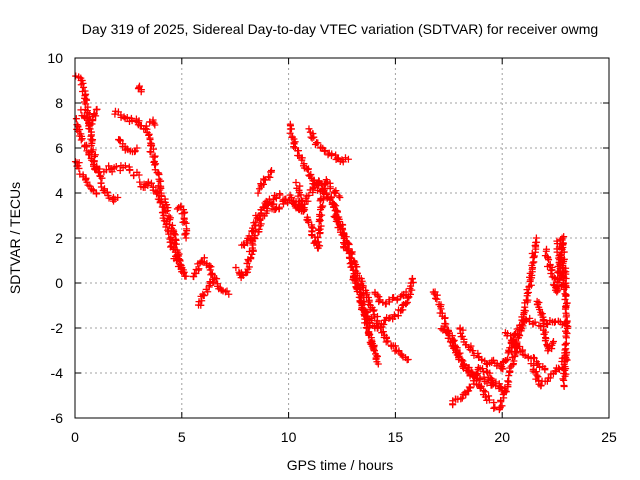  Describe the element at coordinates (344, 437) in the screenshot. I see `x-tick-labels: 0 5 10 15 20 25` at that location.